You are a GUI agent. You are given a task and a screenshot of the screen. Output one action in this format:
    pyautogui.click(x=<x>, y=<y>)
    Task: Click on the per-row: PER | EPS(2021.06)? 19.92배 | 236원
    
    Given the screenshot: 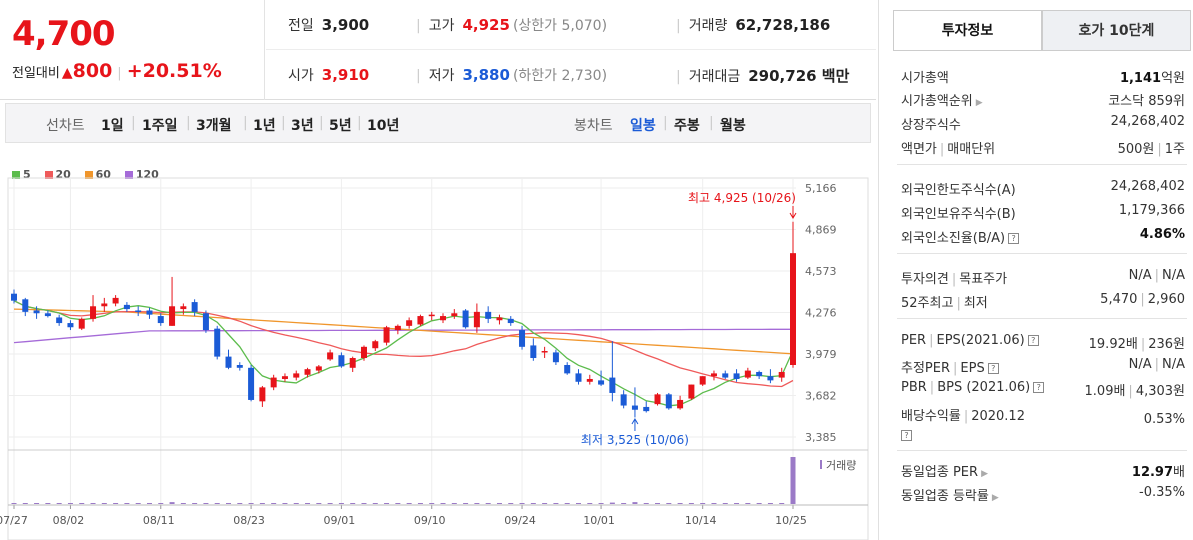 What is the action you would take?
    pyautogui.click(x=1043, y=342)
    